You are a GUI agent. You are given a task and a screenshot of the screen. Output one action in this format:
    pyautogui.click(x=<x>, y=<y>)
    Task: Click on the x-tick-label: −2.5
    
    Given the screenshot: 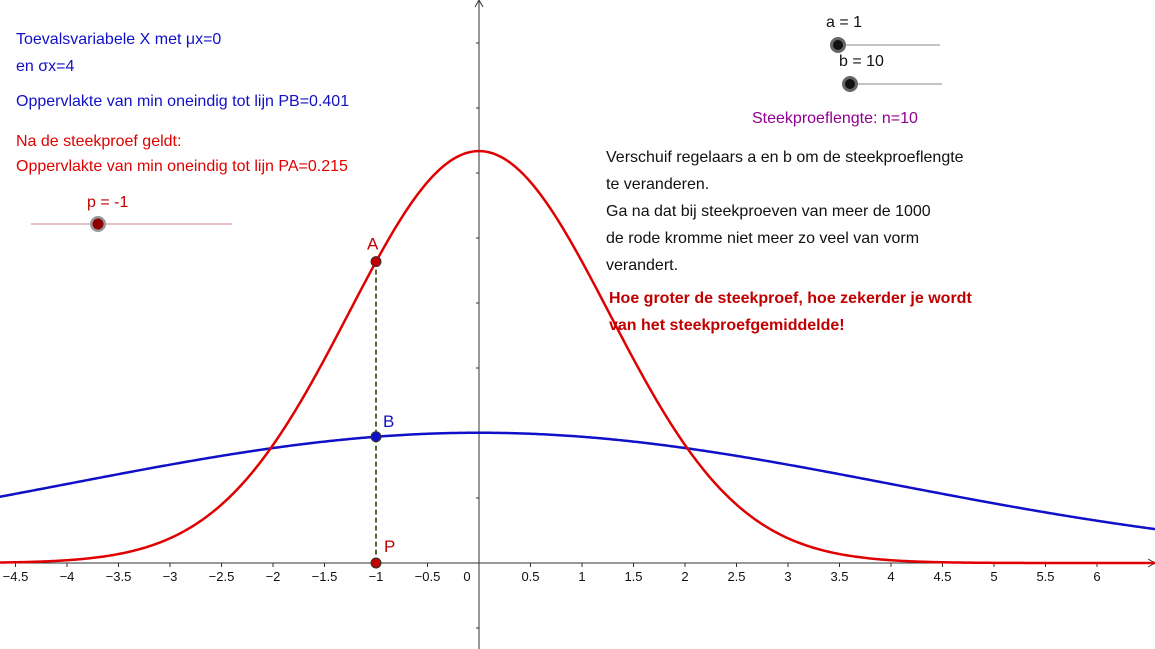 What is the action you would take?
    pyautogui.click(x=222, y=576)
    